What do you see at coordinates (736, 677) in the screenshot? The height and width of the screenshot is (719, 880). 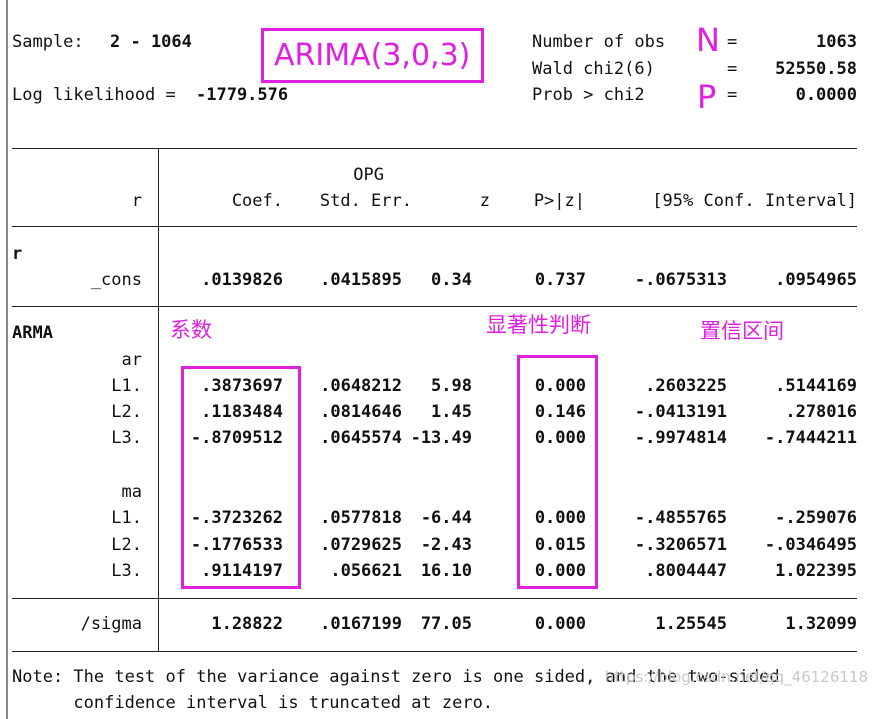 I see `watermark: https://blog.csdn.net/qq_46126118` at bounding box center [736, 677].